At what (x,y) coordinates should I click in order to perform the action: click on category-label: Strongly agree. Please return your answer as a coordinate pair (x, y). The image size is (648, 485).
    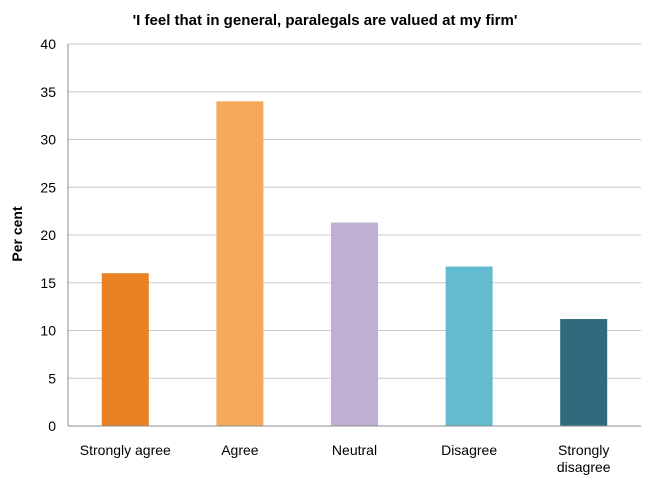
    Looking at the image, I should click on (125, 450).